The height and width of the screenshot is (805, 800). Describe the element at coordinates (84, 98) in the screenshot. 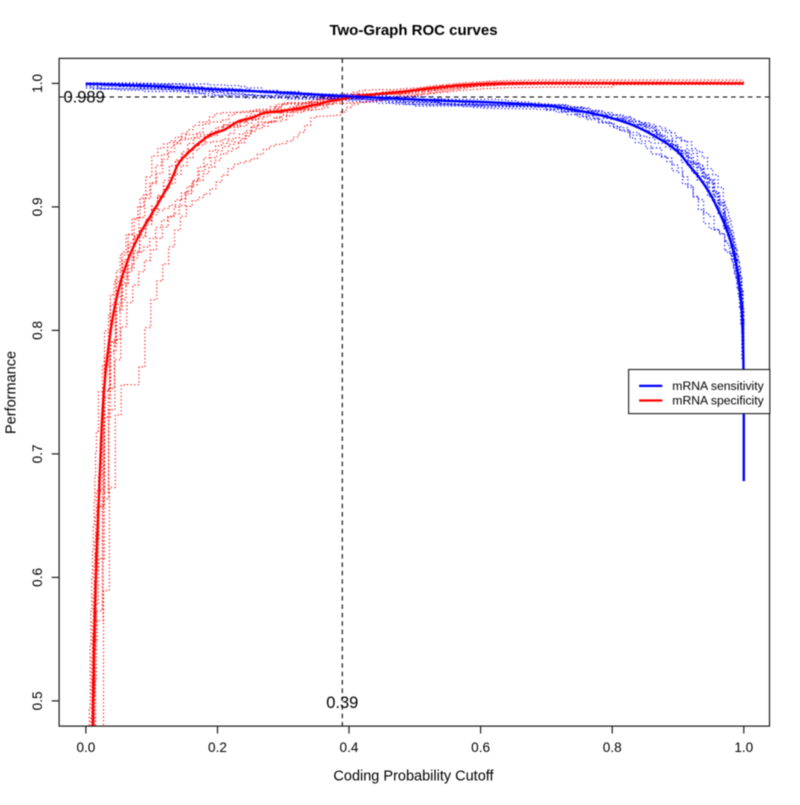

I see `svg-text: 0.989` at that location.